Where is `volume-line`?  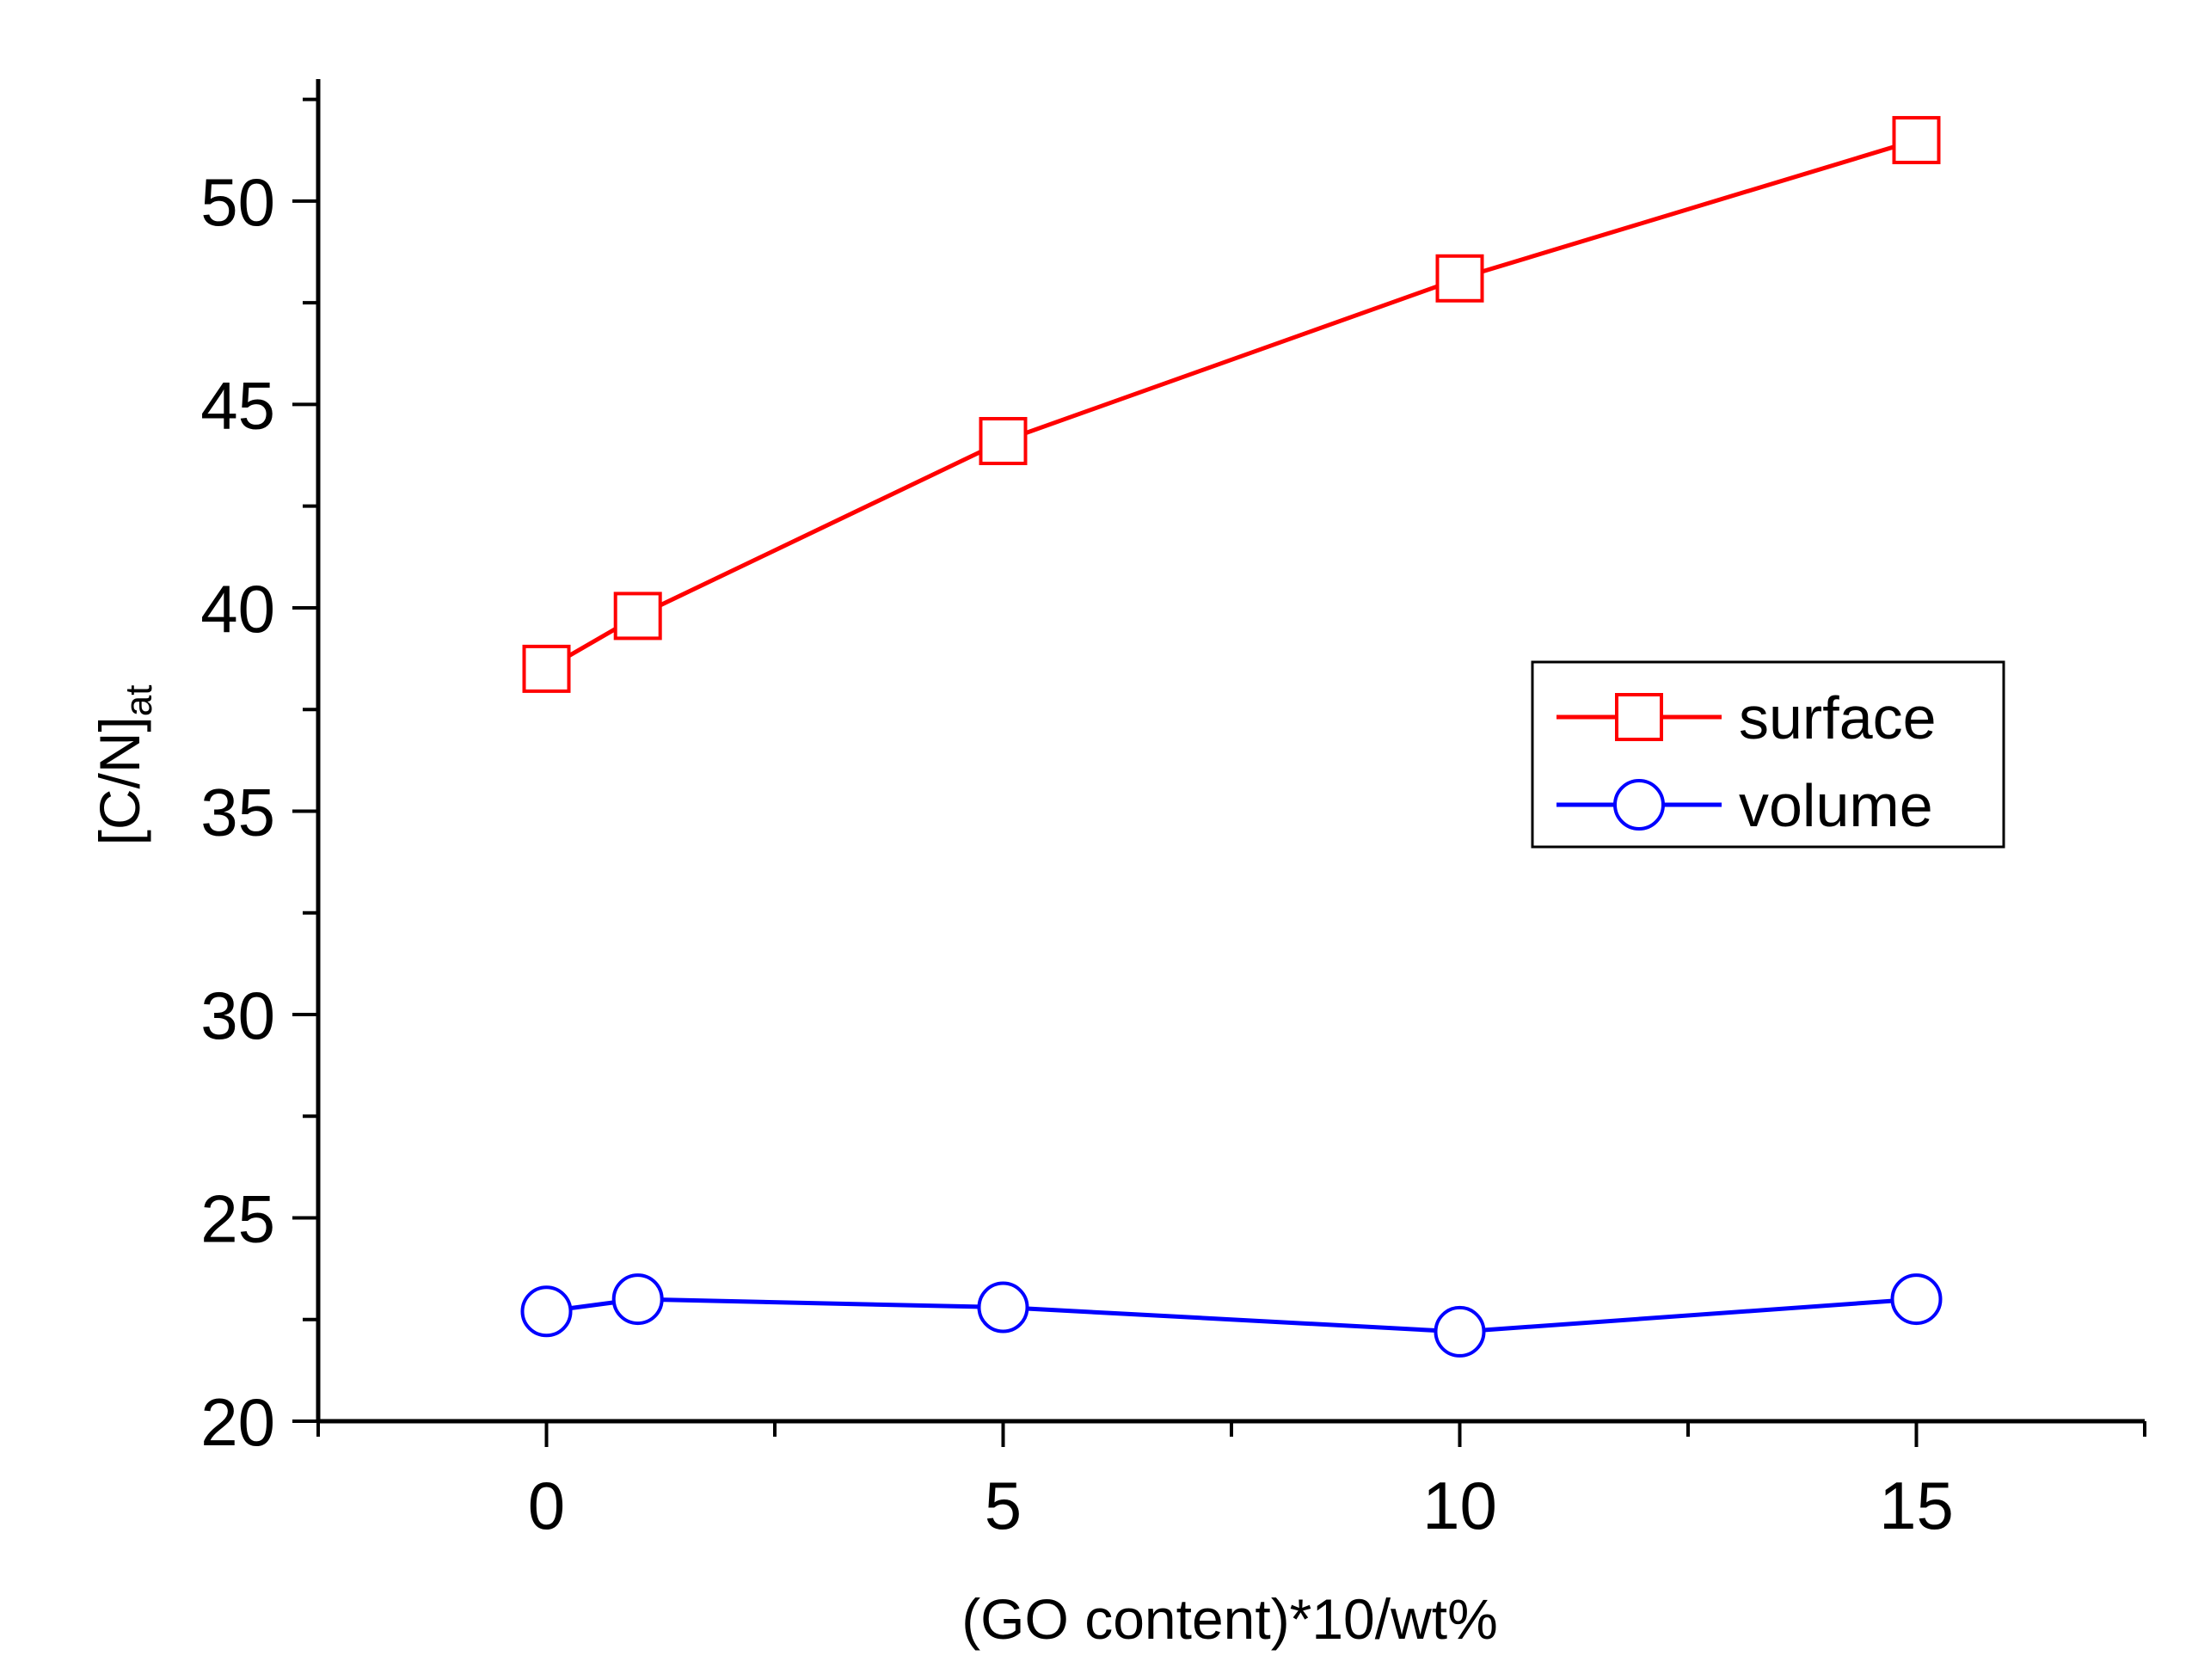 volume-line is located at coordinates (1232, 1316).